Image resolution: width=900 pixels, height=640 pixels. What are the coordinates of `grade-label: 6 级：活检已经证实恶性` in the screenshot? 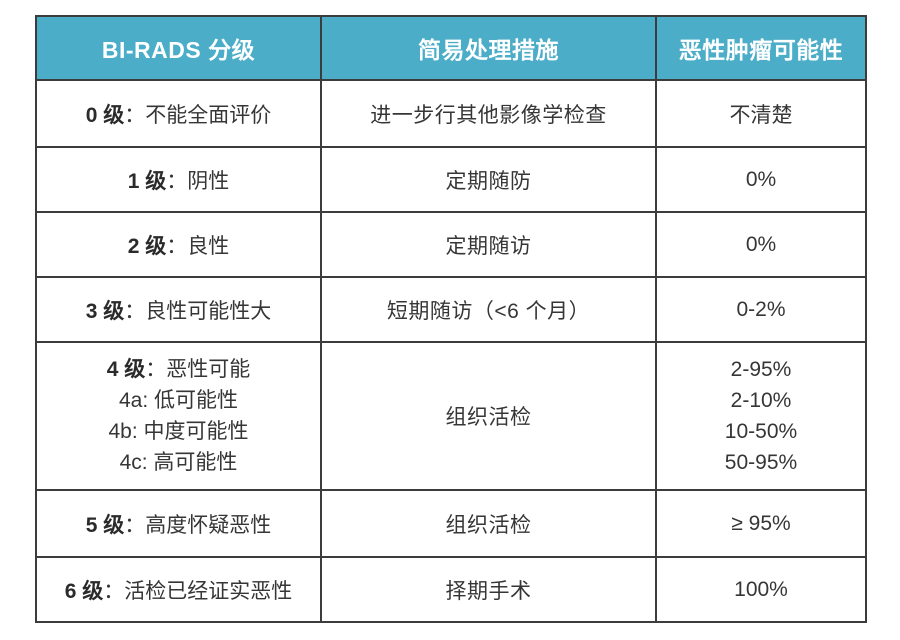 It's located at (178, 591).